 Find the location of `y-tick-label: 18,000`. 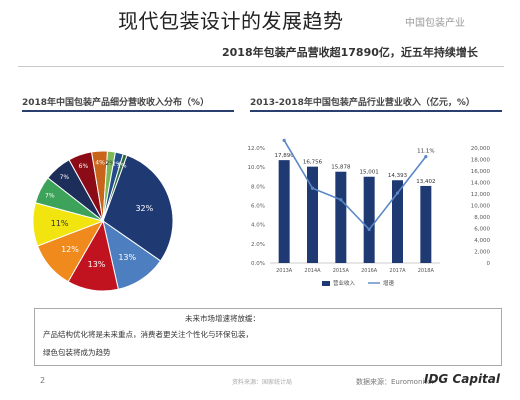

y-tick-label: 18,000 is located at coordinates (481, 161).